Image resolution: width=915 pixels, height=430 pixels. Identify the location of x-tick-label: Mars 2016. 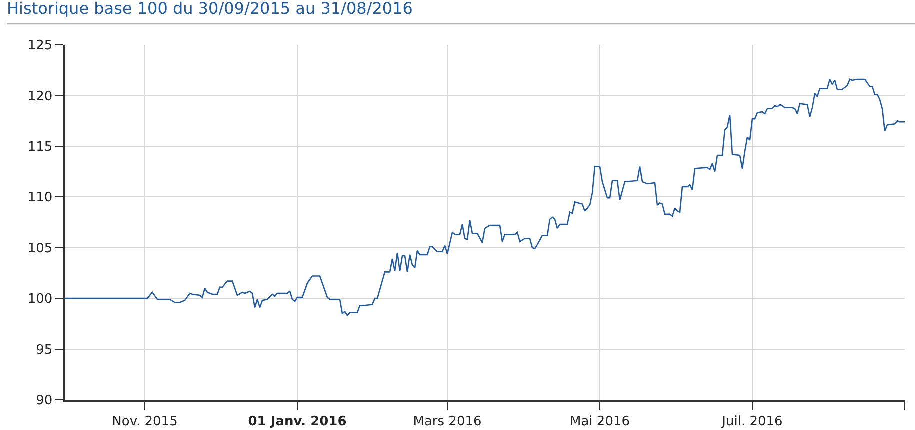
(447, 422).